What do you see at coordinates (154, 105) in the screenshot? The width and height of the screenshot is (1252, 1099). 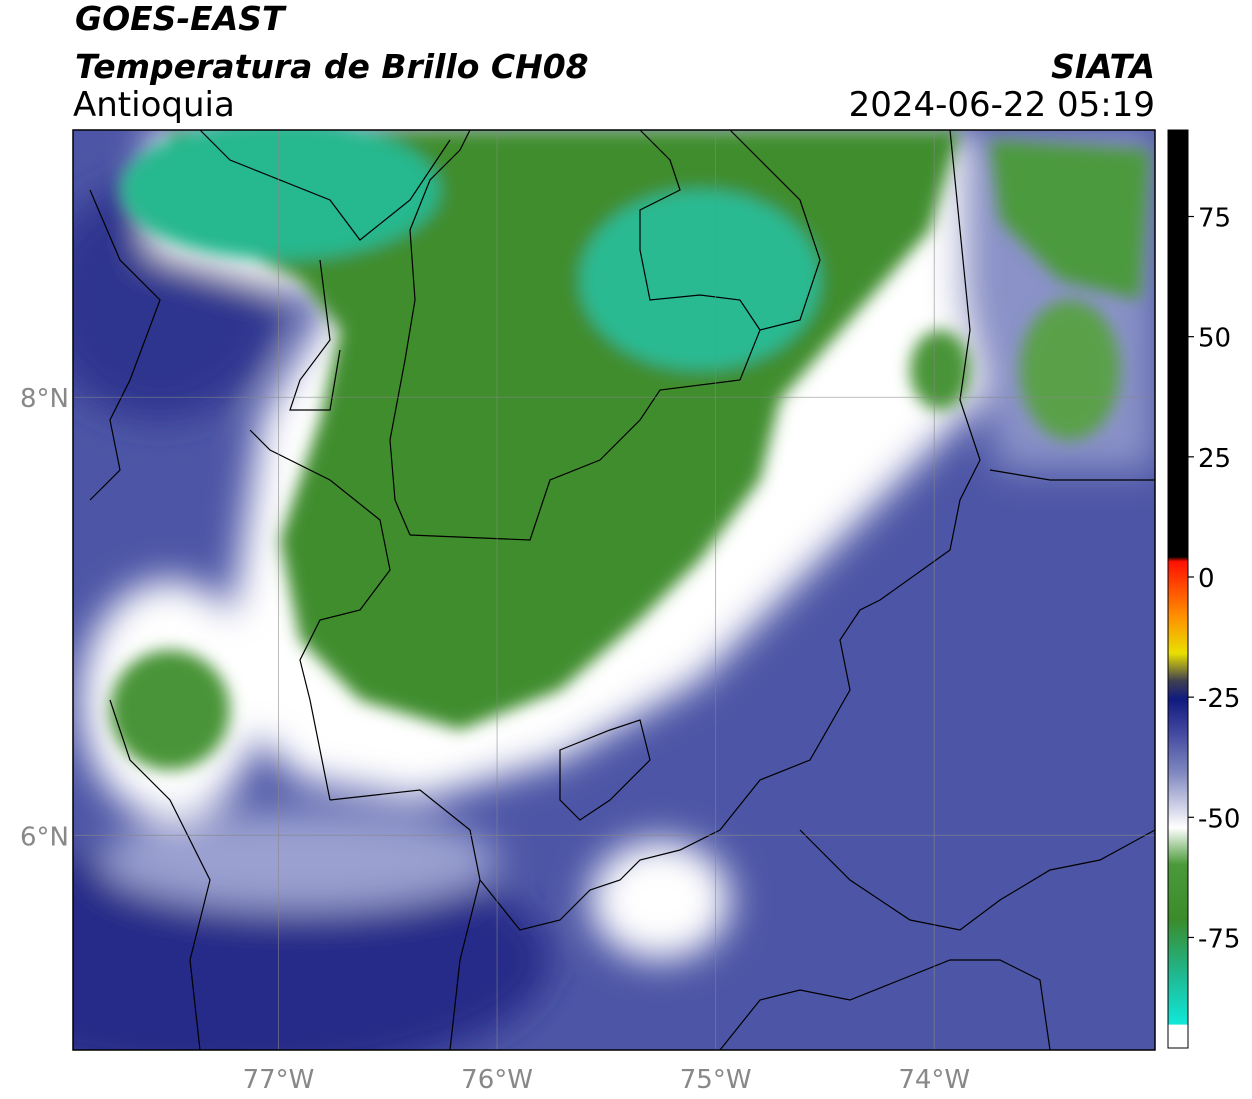 I see `region: Antioquia` at bounding box center [154, 105].